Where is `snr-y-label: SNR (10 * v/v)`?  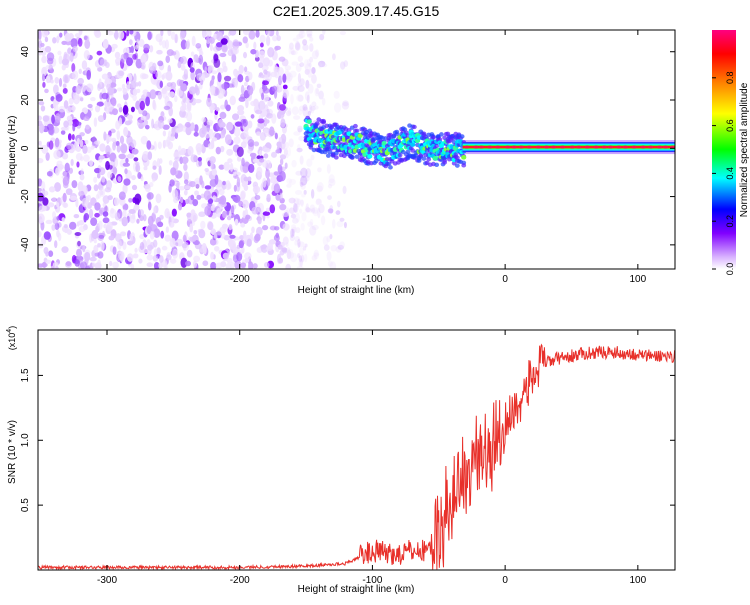
snr-y-label: SNR (10 * v/v) is located at coordinates (12, 452).